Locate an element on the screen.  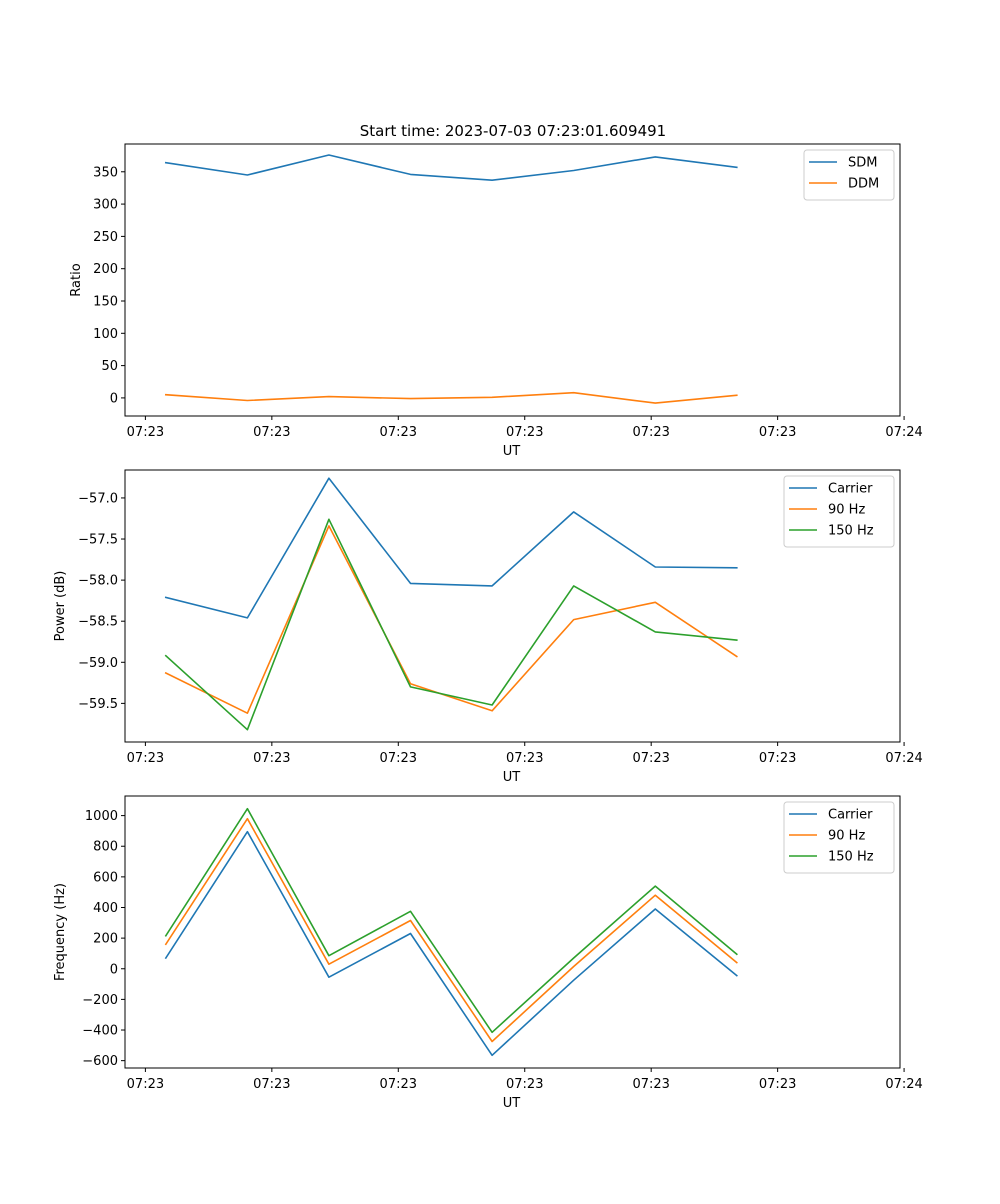
y-tick-label: 600 is located at coordinates (105, 877).